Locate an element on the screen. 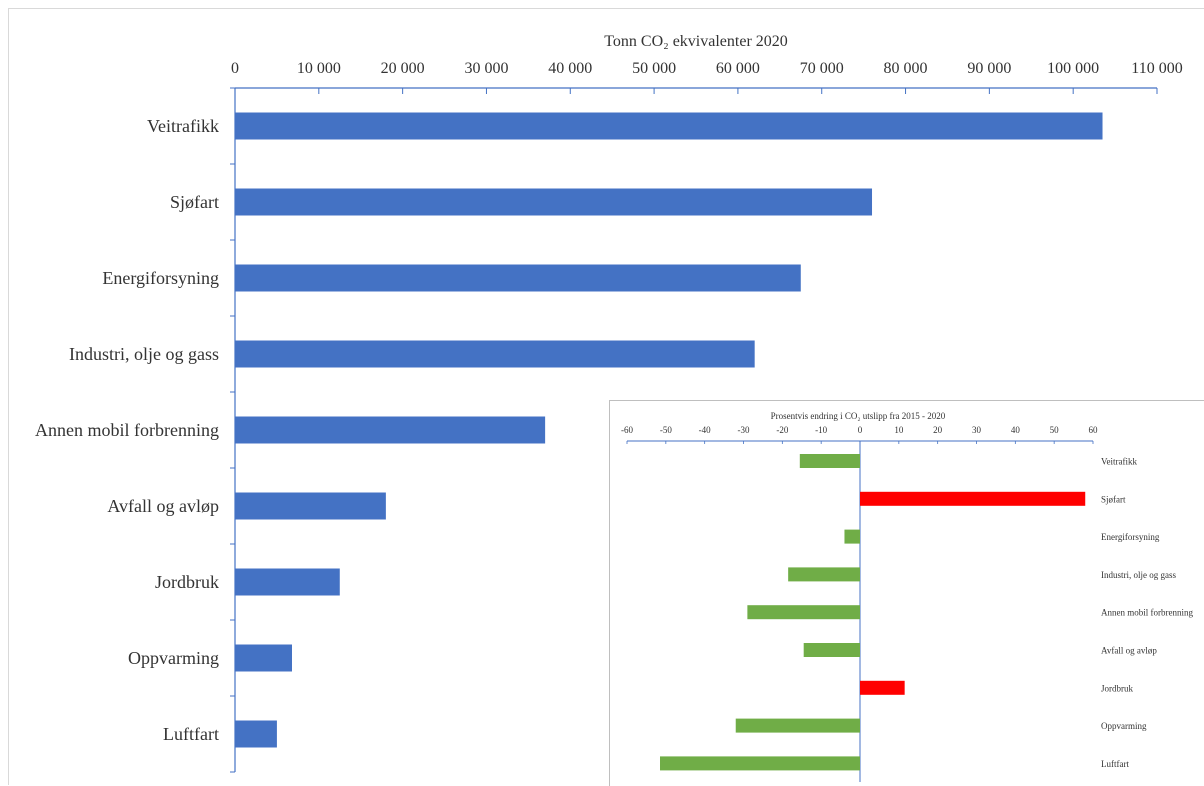 The height and width of the screenshot is (786, 1204). x-tick-label: 50 000 is located at coordinates (654, 68).